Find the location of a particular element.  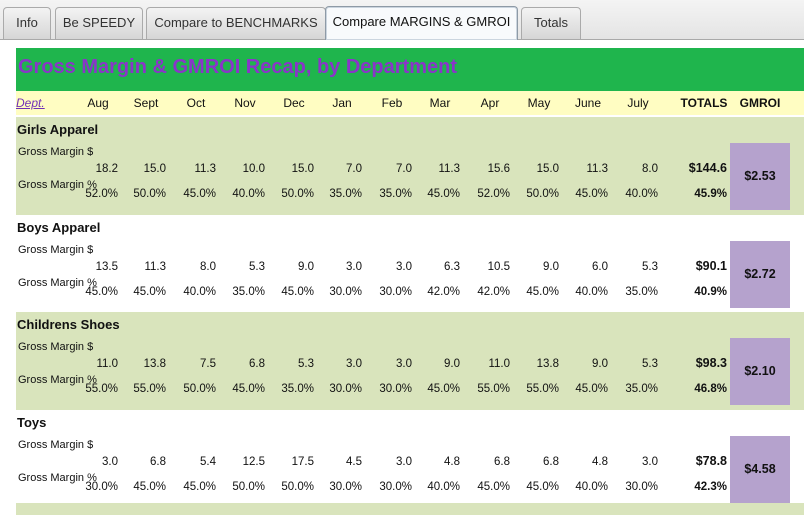

gross-margin-dollar-cell: 6.0 is located at coordinates (600, 267).